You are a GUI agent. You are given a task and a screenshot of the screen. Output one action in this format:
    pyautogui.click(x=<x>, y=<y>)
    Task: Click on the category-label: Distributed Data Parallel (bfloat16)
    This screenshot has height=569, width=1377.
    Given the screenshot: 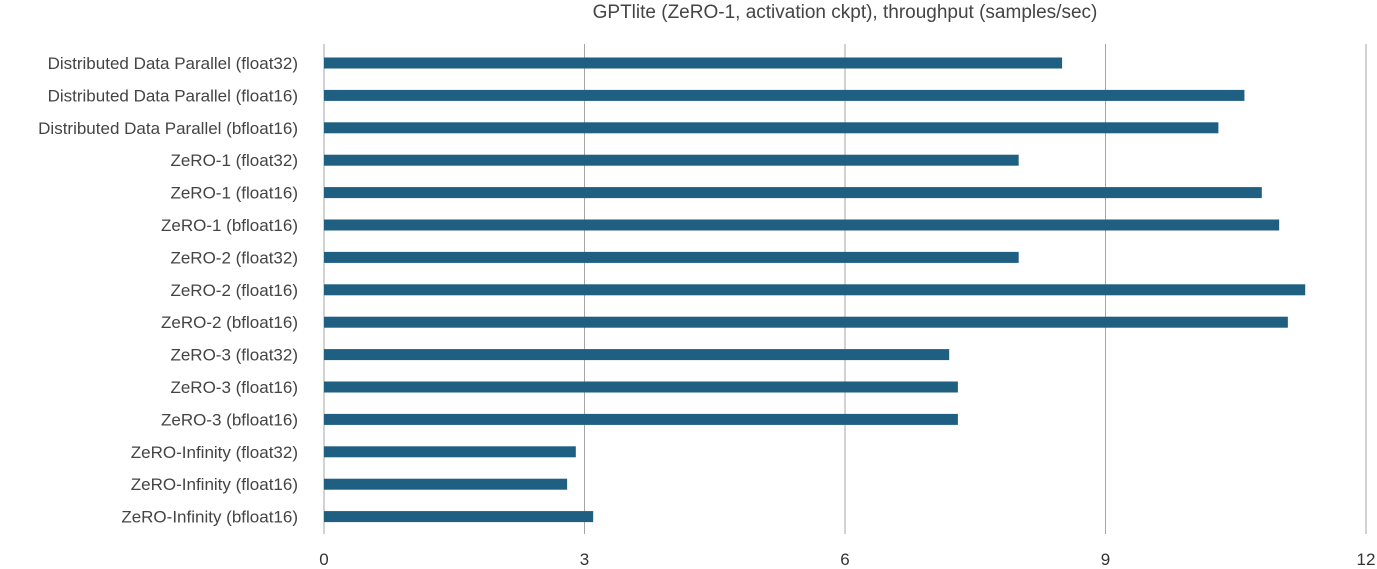 What is the action you would take?
    pyautogui.click(x=168, y=128)
    